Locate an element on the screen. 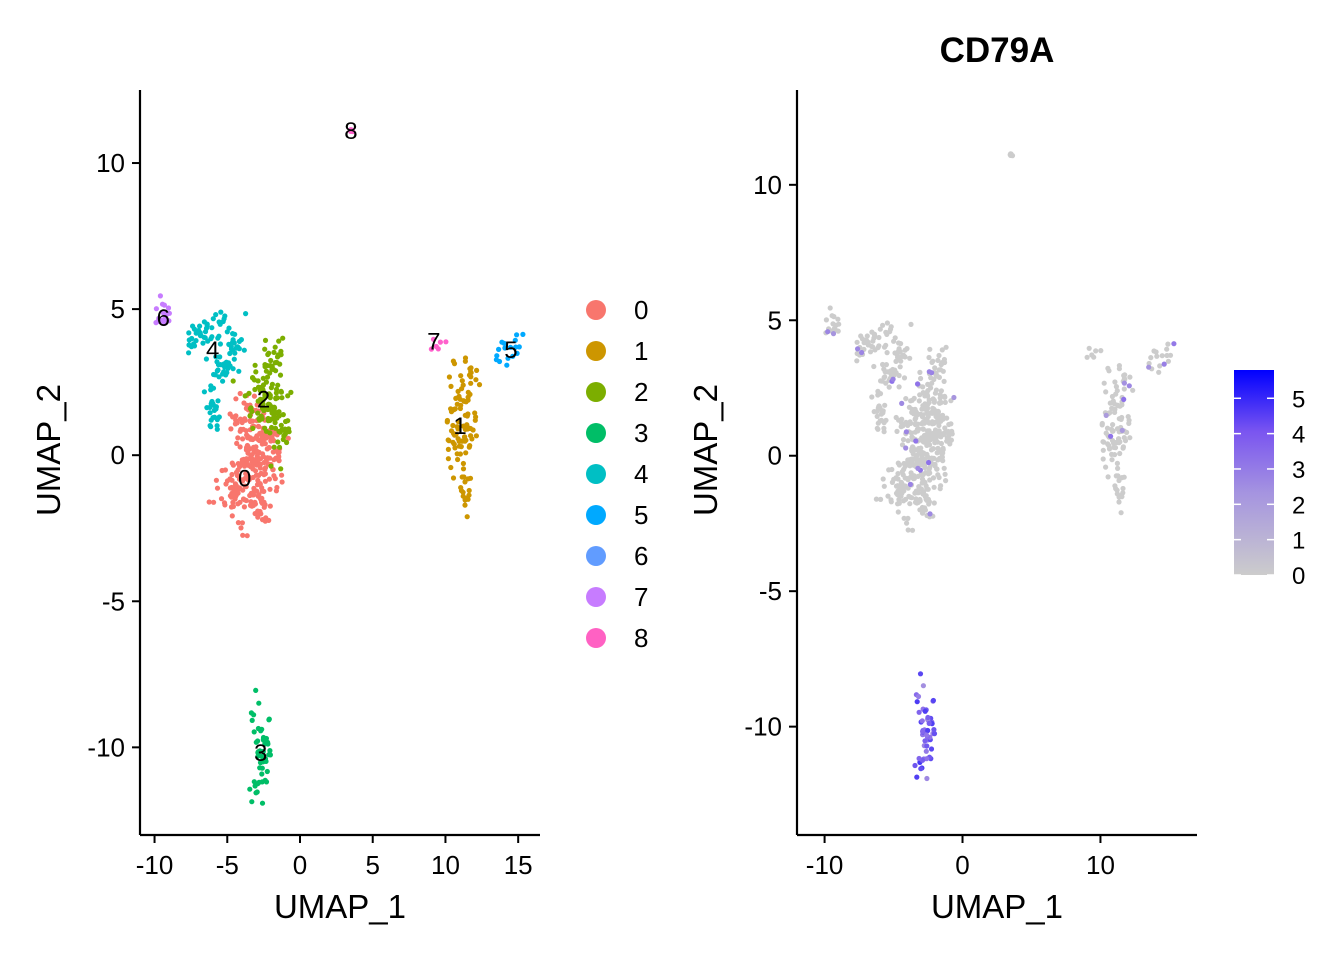 Image resolution: width=1344 pixels, height=960 pixels. y-axis-title: UMAP_2 is located at coordinates (705, 450).